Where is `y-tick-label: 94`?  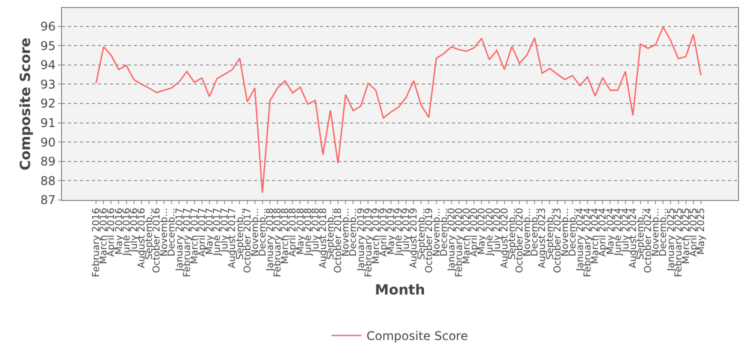
y-tick-label: 94 is located at coordinates (48, 65).